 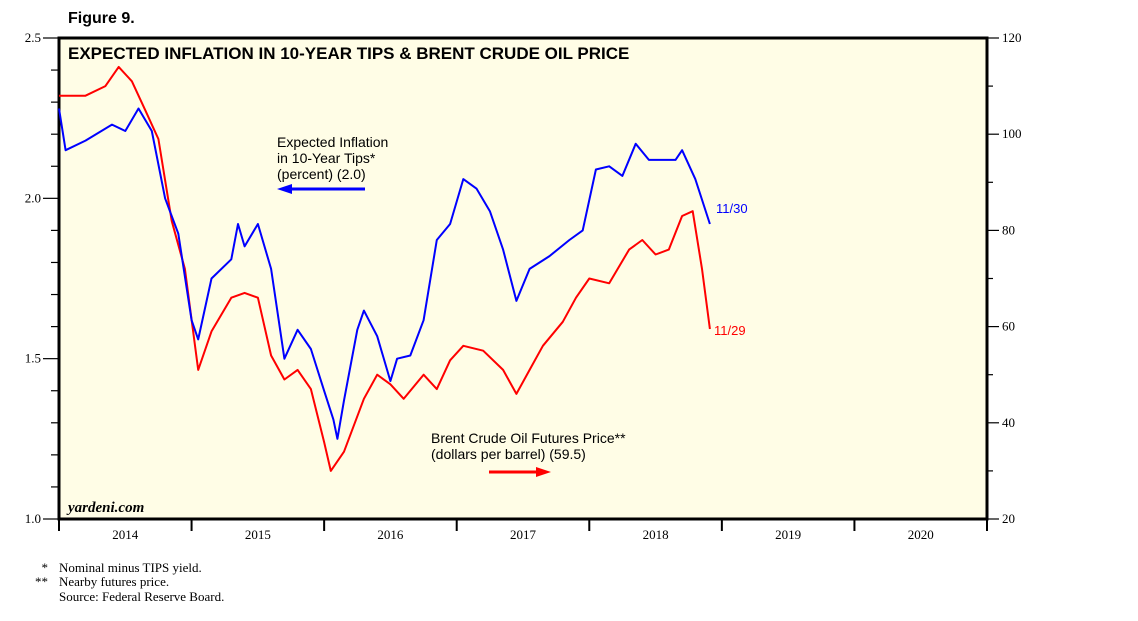 What do you see at coordinates (528, 438) in the screenshot?
I see `oil-label-1: Brent Crude Oil Futures Price**` at bounding box center [528, 438].